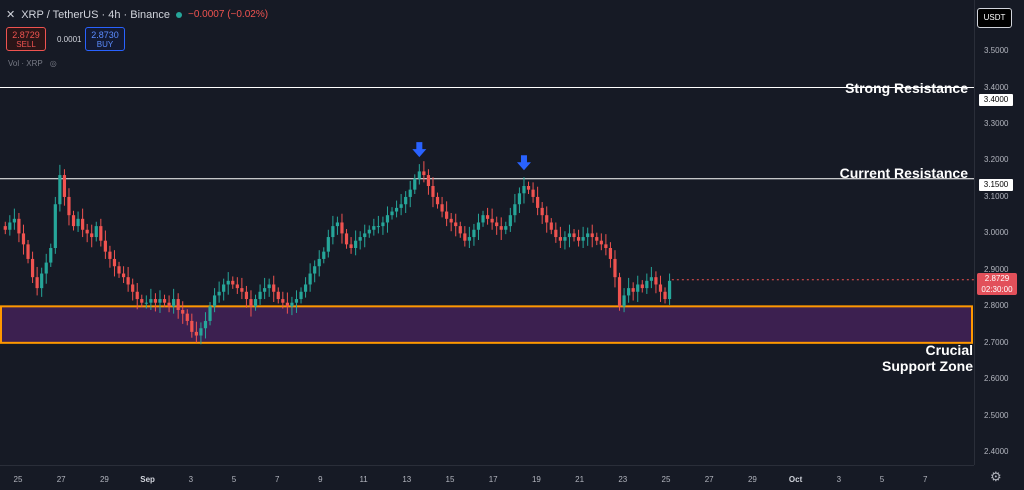  What do you see at coordinates (839, 479) in the screenshot?
I see `time-tick-label: 3` at bounding box center [839, 479].